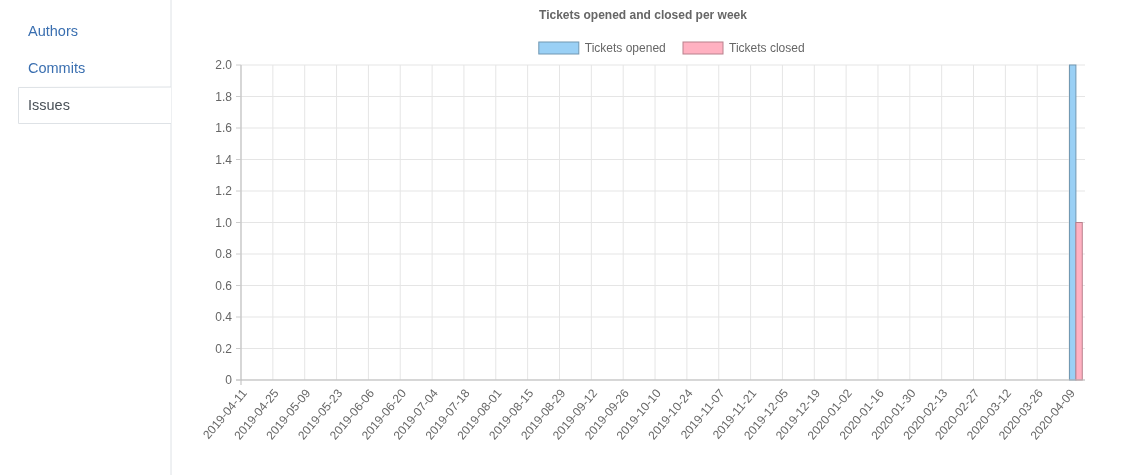  What do you see at coordinates (224, 159) in the screenshot?
I see `y-tick-label: 1.4` at bounding box center [224, 159].